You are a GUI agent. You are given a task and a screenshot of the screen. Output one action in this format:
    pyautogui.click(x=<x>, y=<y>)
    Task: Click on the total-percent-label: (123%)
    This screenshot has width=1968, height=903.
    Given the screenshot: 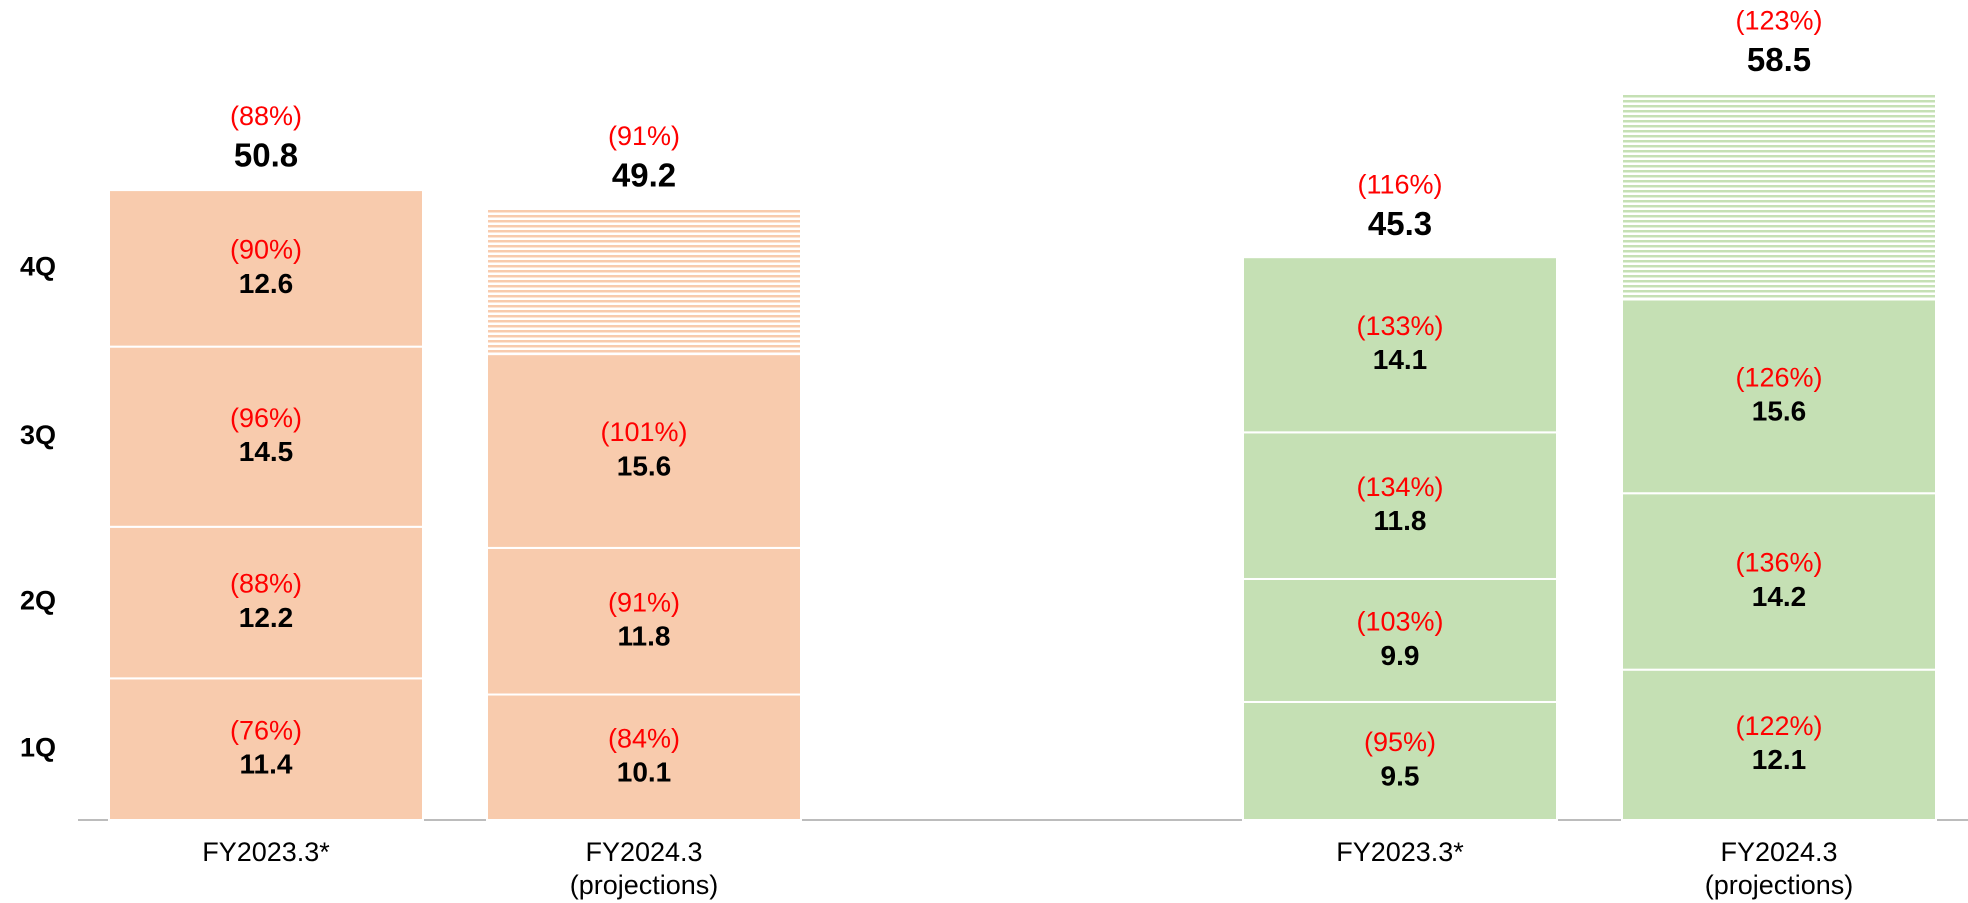 What is the action you would take?
    pyautogui.click(x=1778, y=20)
    